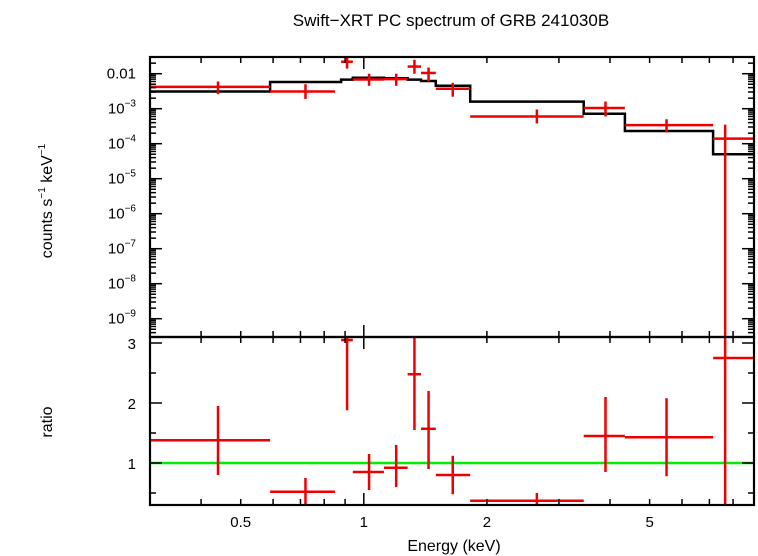 The image size is (758, 556). I want to click on spectrum-y-tick-label: 10⁻⁹, so click(122, 318).